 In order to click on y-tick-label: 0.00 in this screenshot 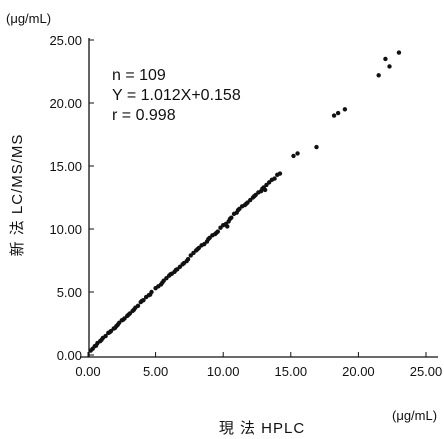, I will do `click(69, 355)`.